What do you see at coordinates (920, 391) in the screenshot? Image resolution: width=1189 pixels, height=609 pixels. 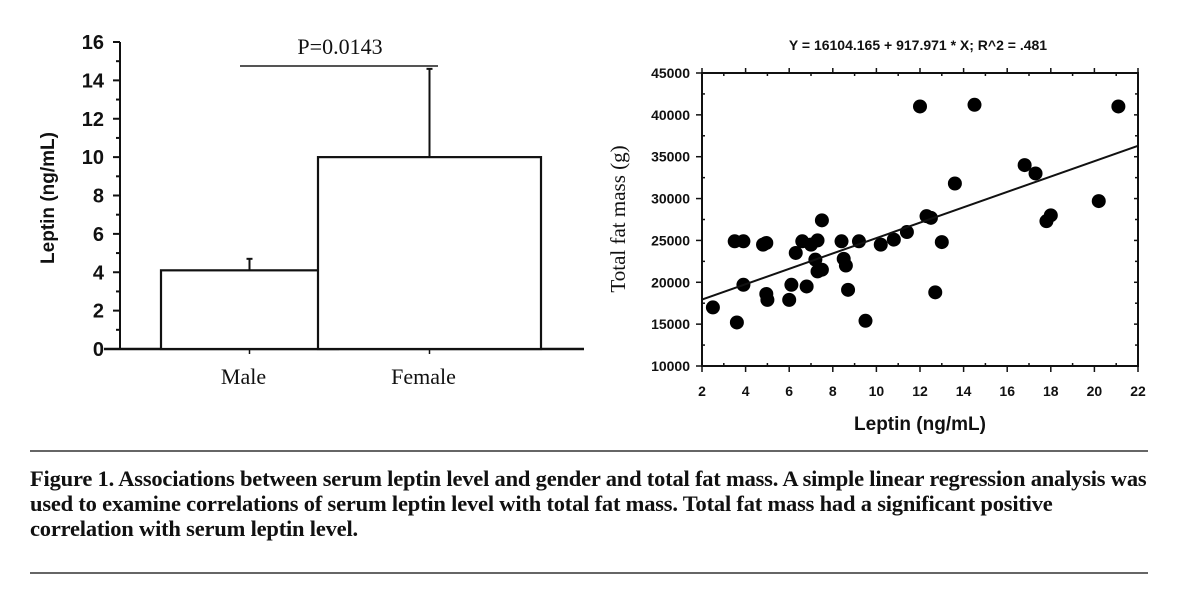 I see `scatter-x-tick-label: 12` at bounding box center [920, 391].